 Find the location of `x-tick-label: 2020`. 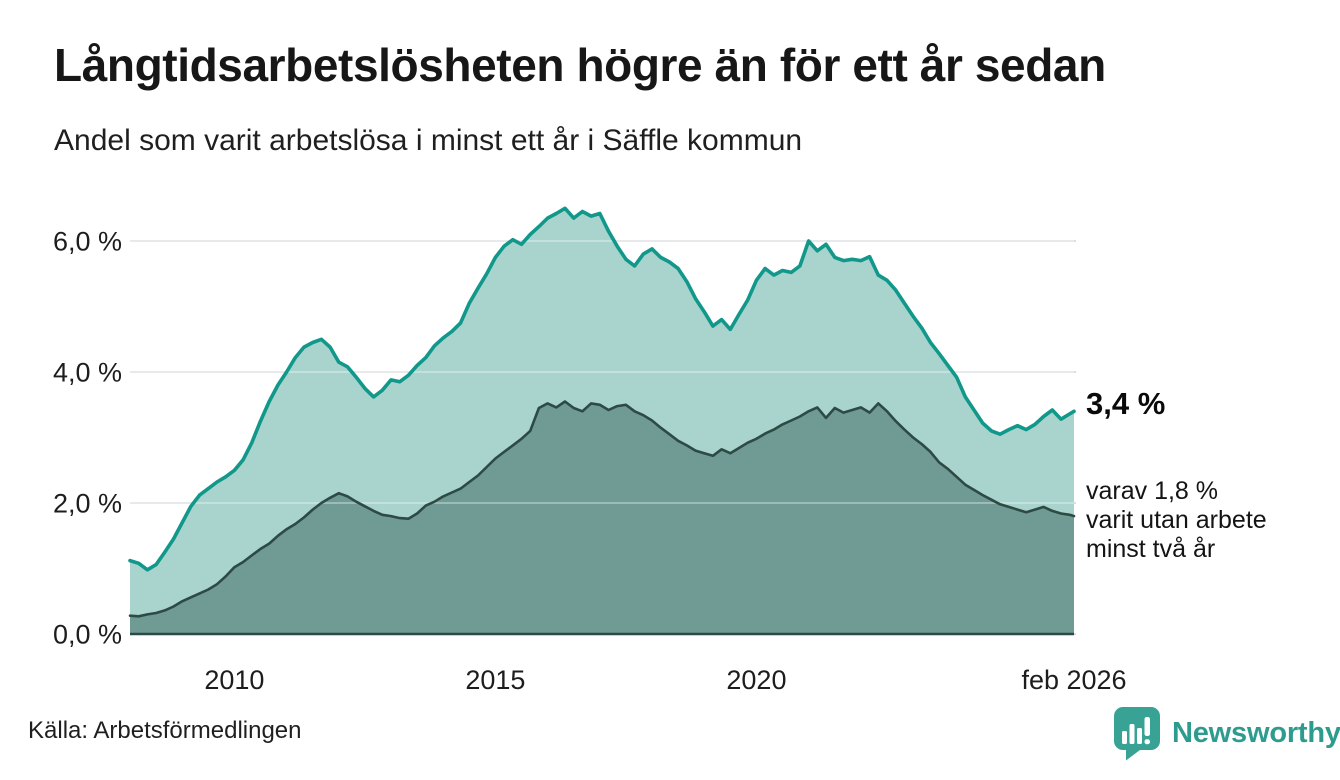

x-tick-label: 2020 is located at coordinates (756, 680).